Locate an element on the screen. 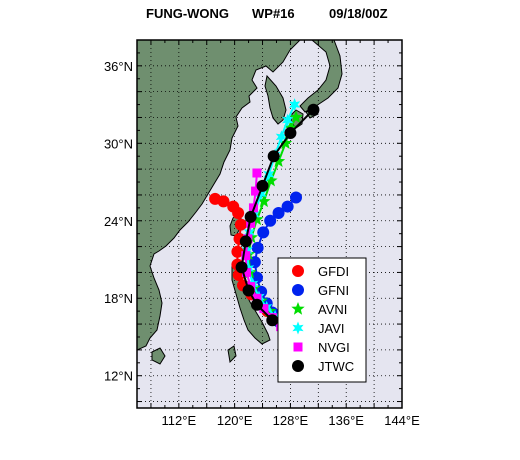  y-tick-label: 12°N is located at coordinates (118, 376).